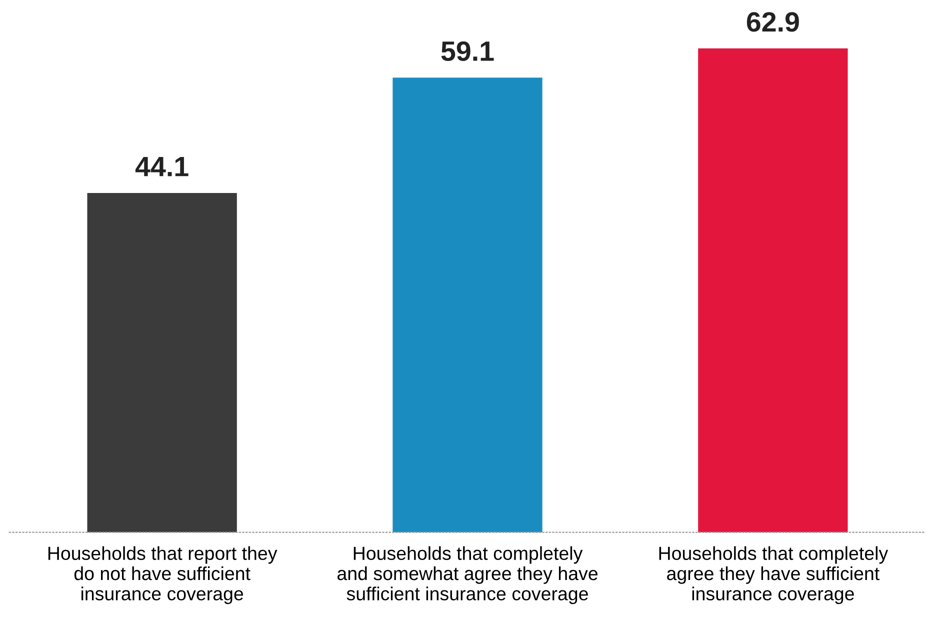 This screenshot has height=630, width=935. Describe the element at coordinates (773, 575) in the screenshot. I see `x-tick-label: Households that completely agree they have sufficient insurance coverage` at that location.